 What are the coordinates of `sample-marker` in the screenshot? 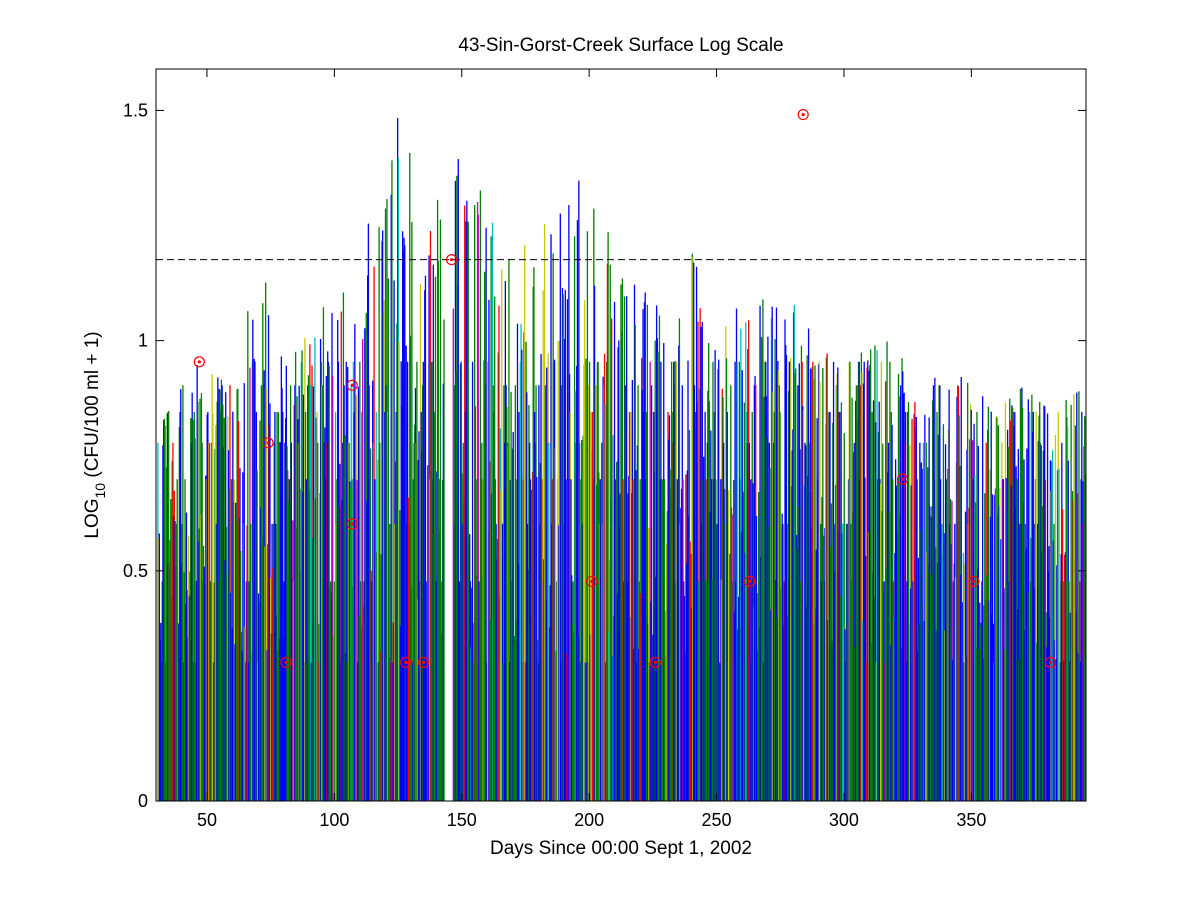 It's located at (902, 479).